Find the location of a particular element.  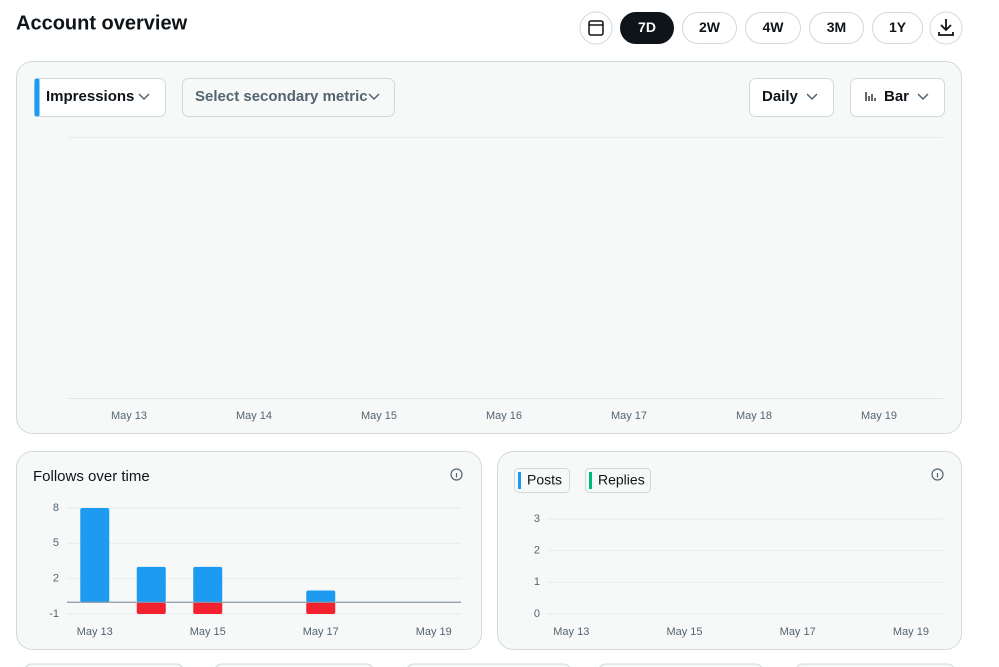

download-button is located at coordinates (946, 28).